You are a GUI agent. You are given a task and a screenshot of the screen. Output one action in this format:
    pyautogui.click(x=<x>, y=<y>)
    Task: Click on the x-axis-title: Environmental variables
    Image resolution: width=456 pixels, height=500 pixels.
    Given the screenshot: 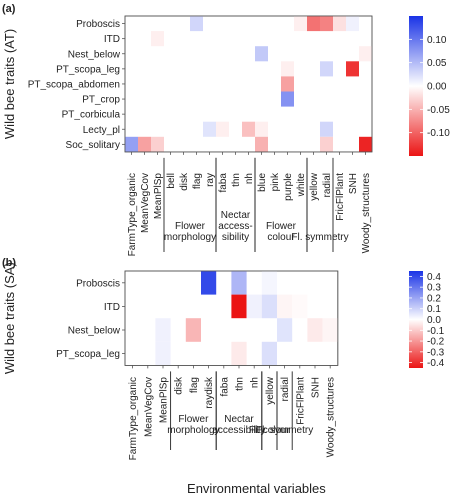 What is the action you would take?
    pyautogui.click(x=256, y=488)
    